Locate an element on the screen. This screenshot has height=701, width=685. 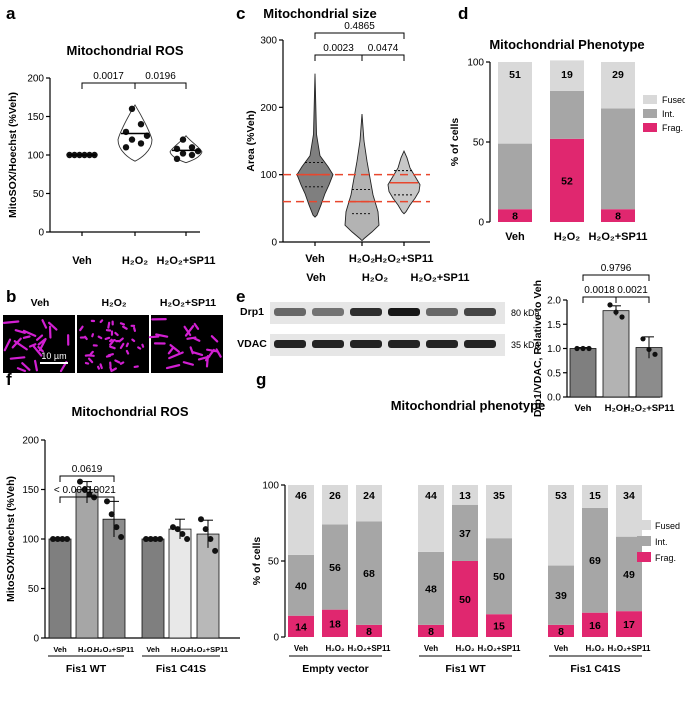
g-label-Int.-5: 50 is located at coordinates (499, 577).